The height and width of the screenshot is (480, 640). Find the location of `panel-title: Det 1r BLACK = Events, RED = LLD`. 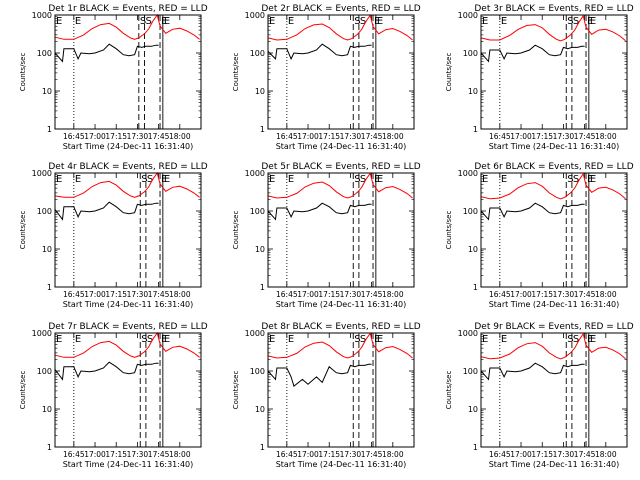

panel-title: Det 1r BLACK = Events, RED = LLD is located at coordinates (127, 9).